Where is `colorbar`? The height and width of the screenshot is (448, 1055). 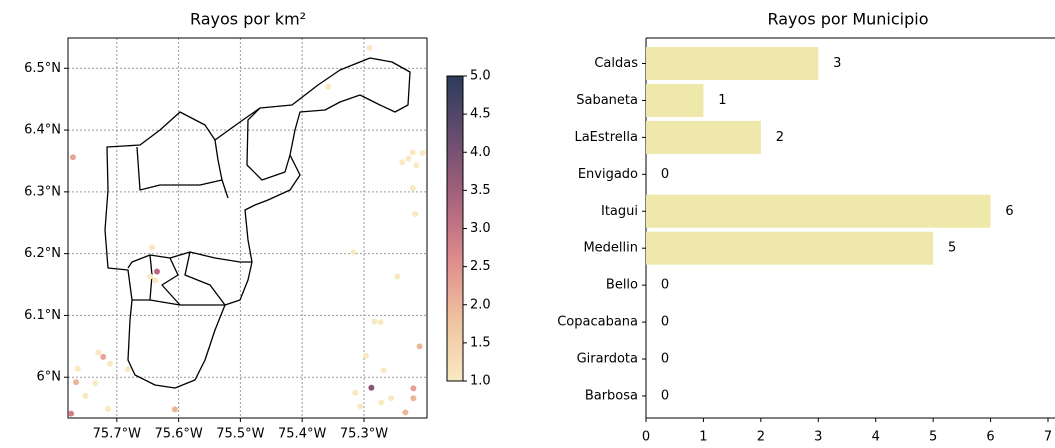
colorbar is located at coordinates (455, 228).